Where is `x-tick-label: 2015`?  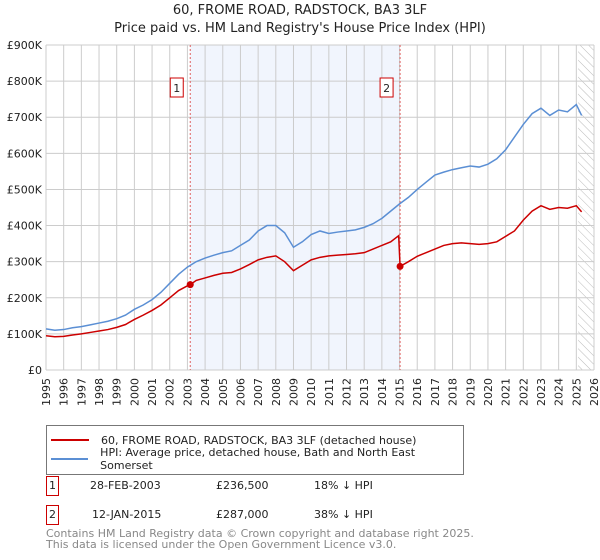 x-tick-label: 2015 is located at coordinates (400, 392).